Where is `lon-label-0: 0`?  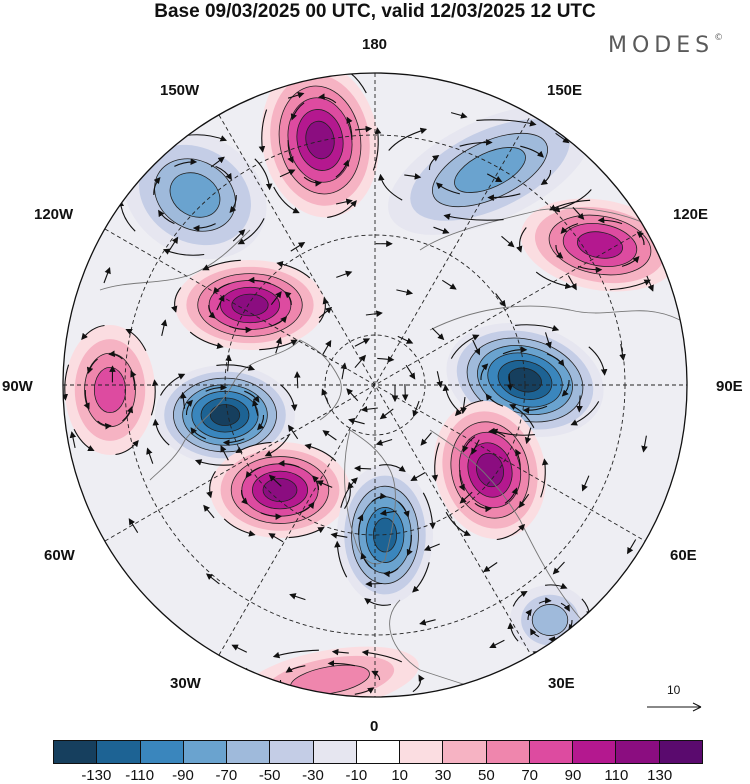 lon-label-0: 0 is located at coordinates (374, 726).